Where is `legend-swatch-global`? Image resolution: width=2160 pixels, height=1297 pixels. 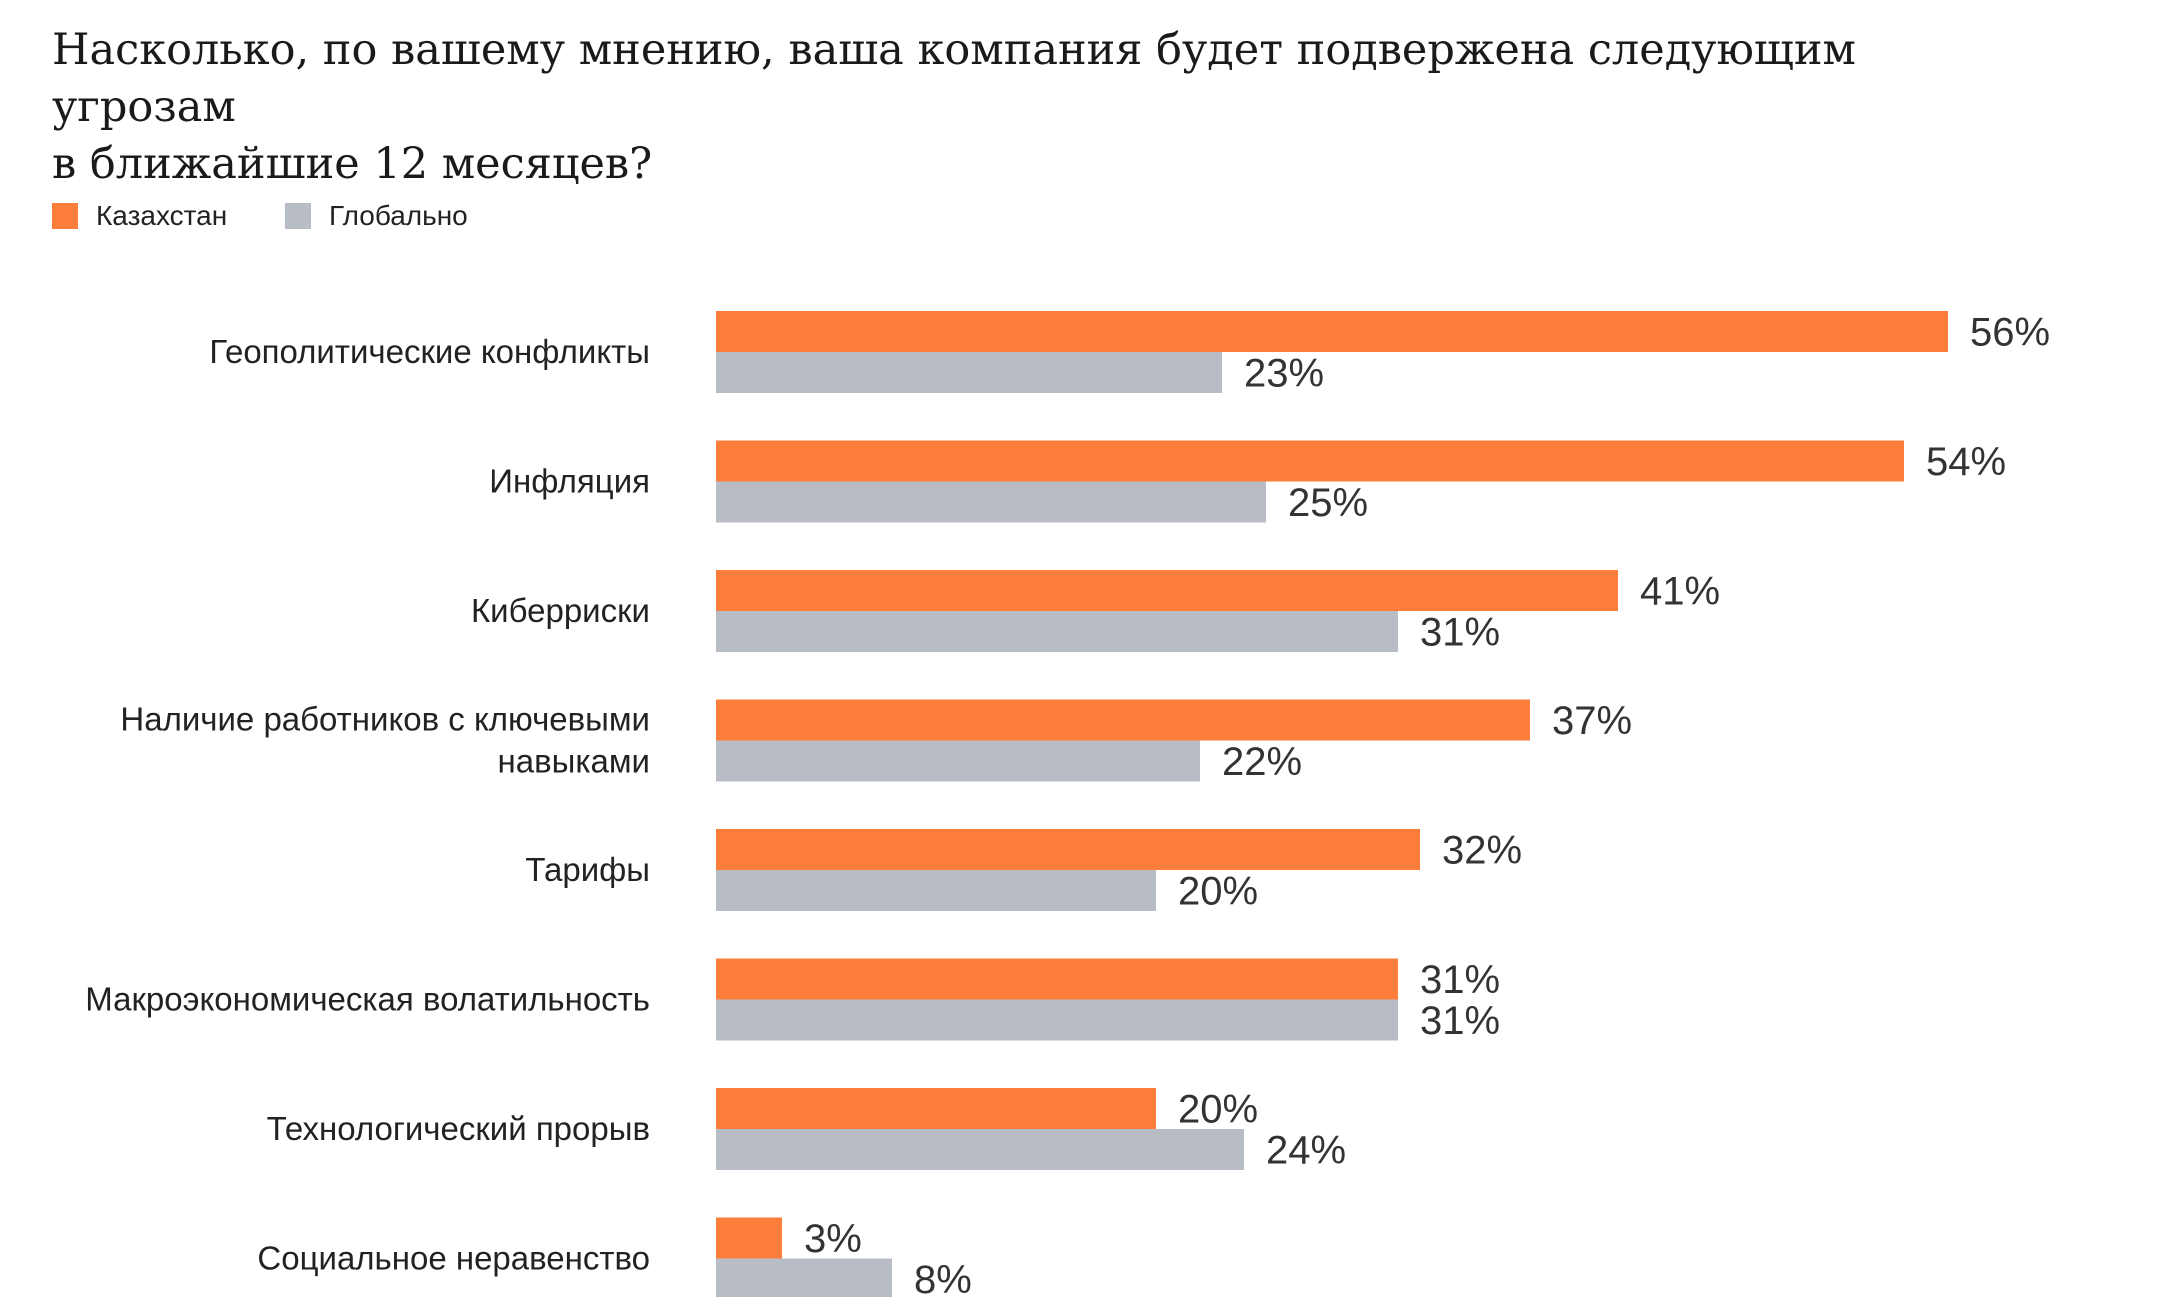 legend-swatch-global is located at coordinates (298, 216).